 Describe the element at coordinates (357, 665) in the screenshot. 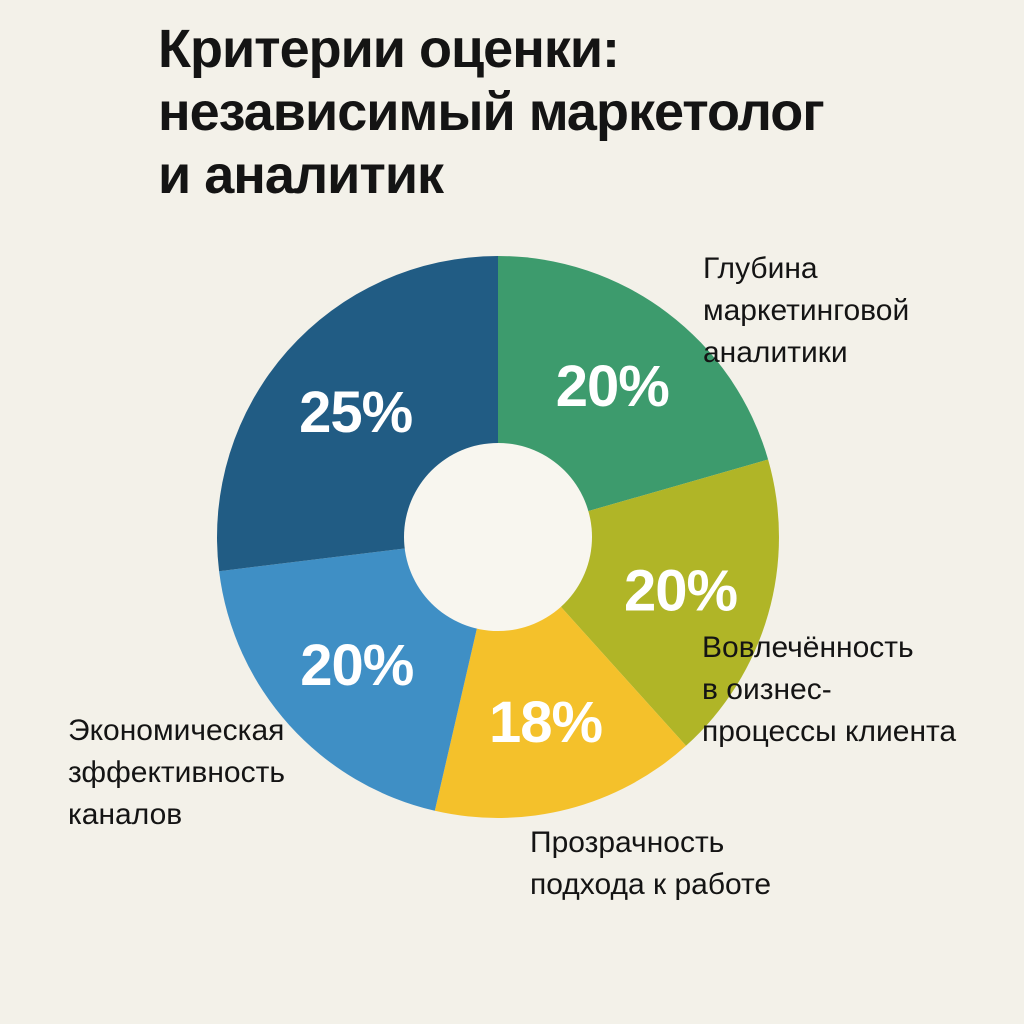

I see `value-label-economic-efficiency: 20%` at that location.